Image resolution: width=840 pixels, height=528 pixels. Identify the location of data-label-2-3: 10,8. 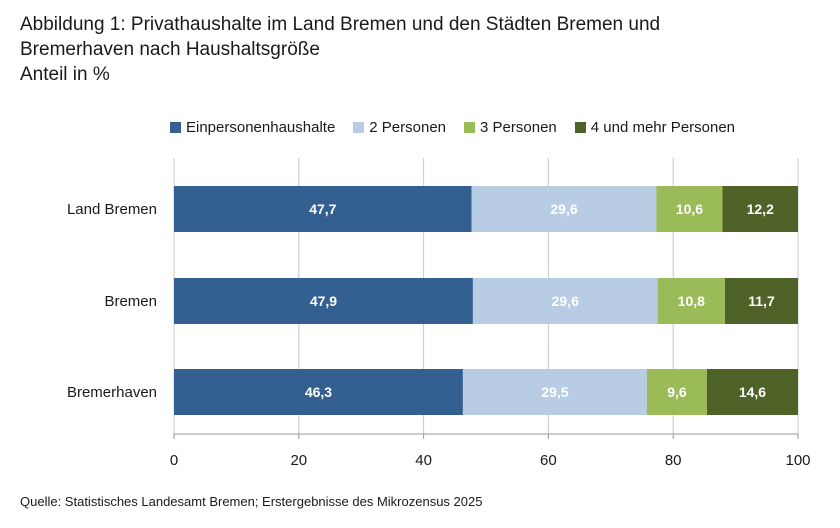
(691, 301).